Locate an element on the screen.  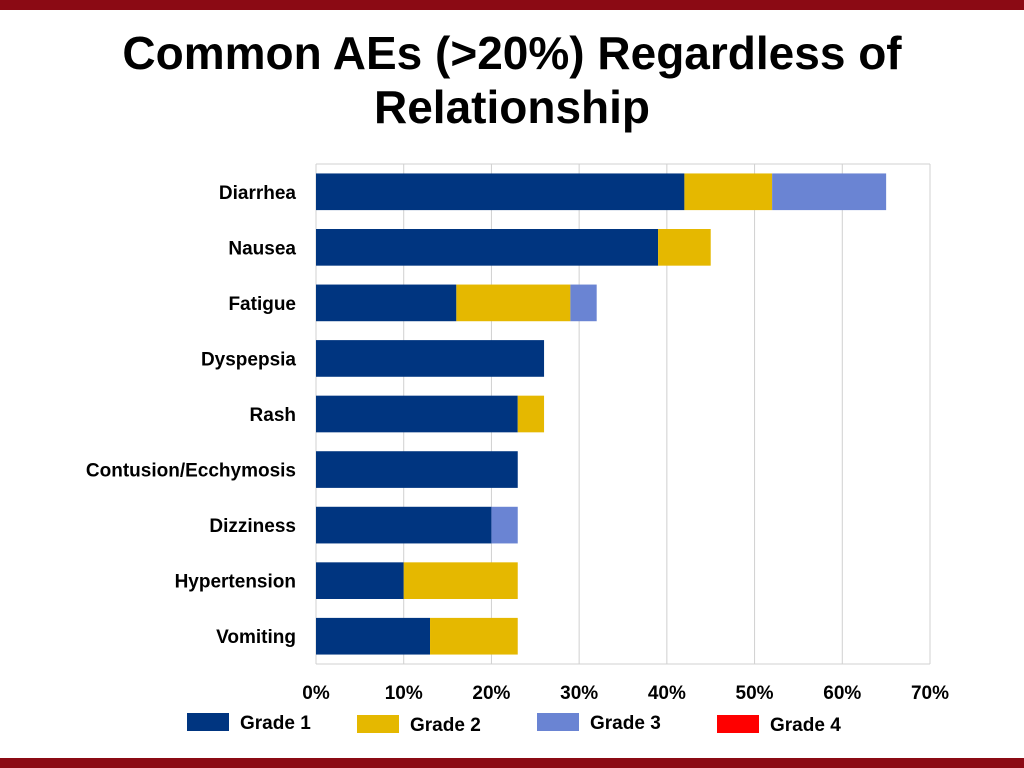
title-line-1: Common AEs (>20%) Regardless of is located at coordinates (512, 53).